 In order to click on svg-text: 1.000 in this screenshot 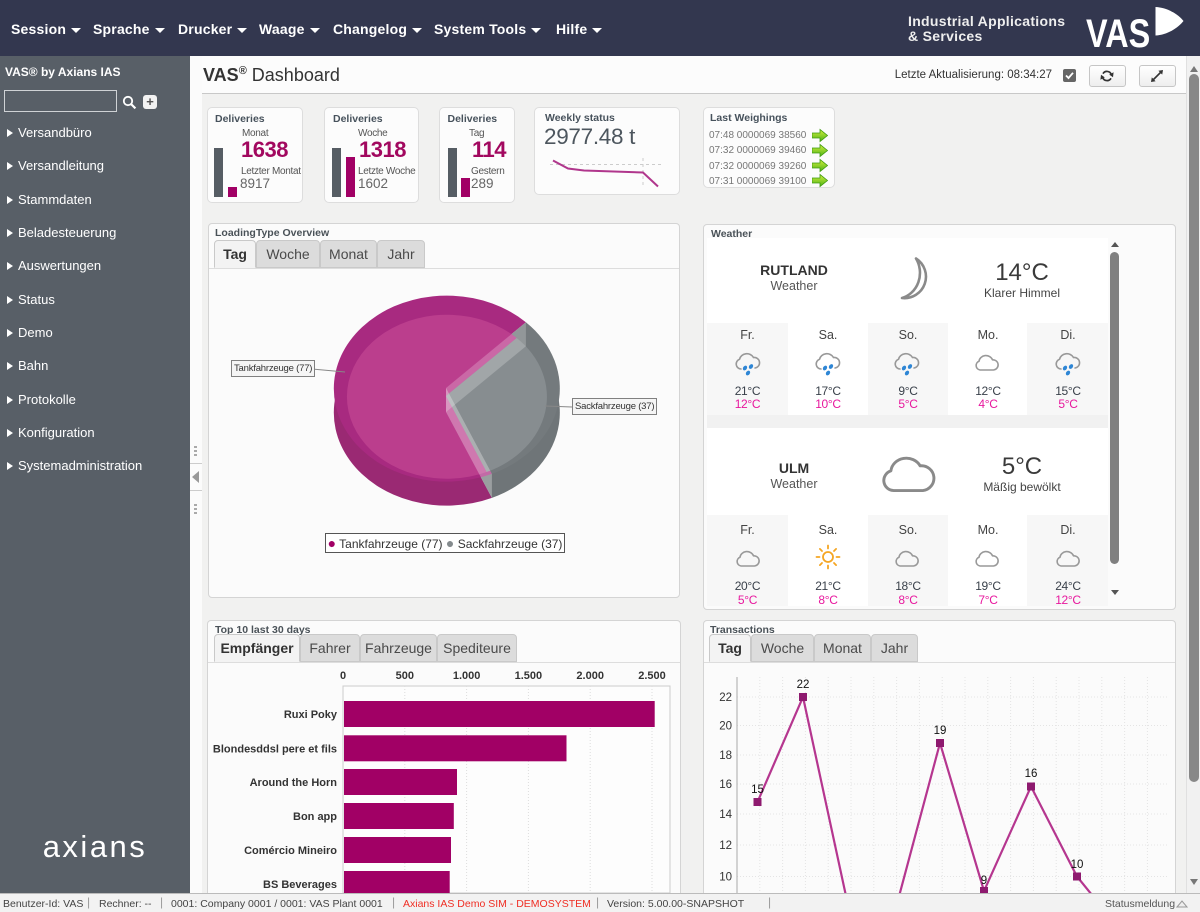, I will do `click(467, 676)`.